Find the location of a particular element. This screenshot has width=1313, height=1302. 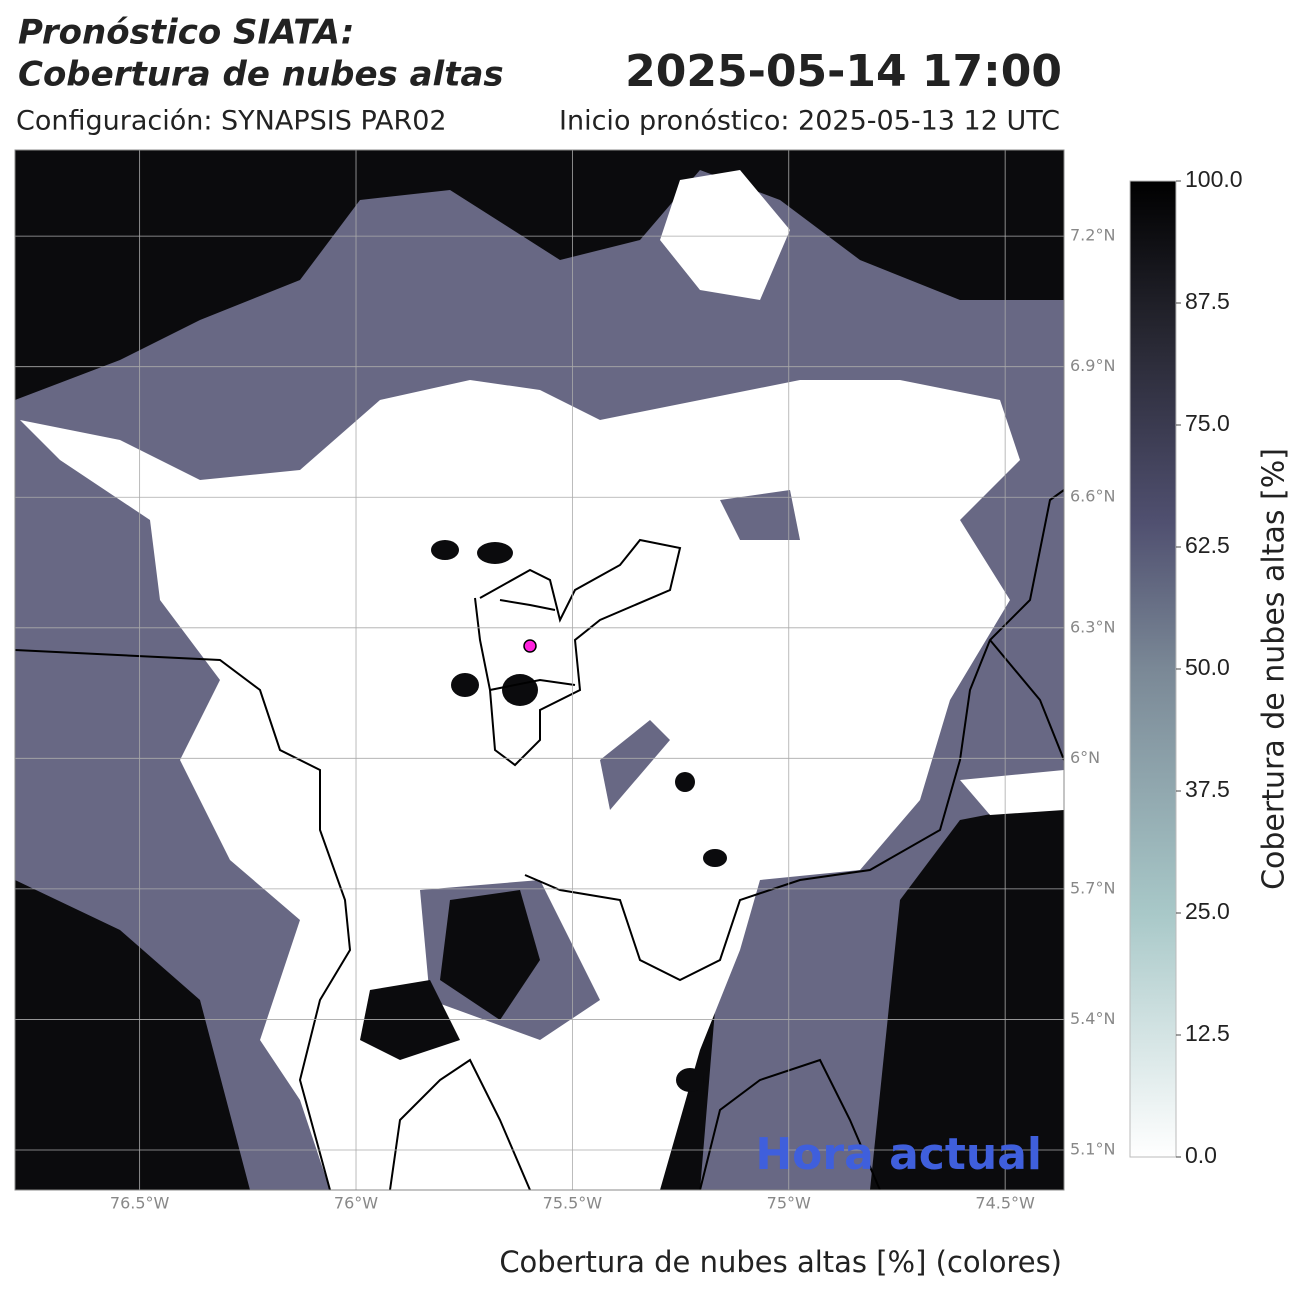

y-tick-label: 6.9°N is located at coordinates (1092, 365).